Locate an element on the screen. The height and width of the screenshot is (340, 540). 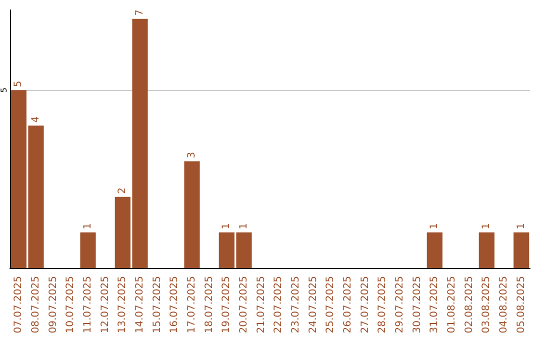
x-tick-label: 04.08.2025 is located at coordinates (504, 305).